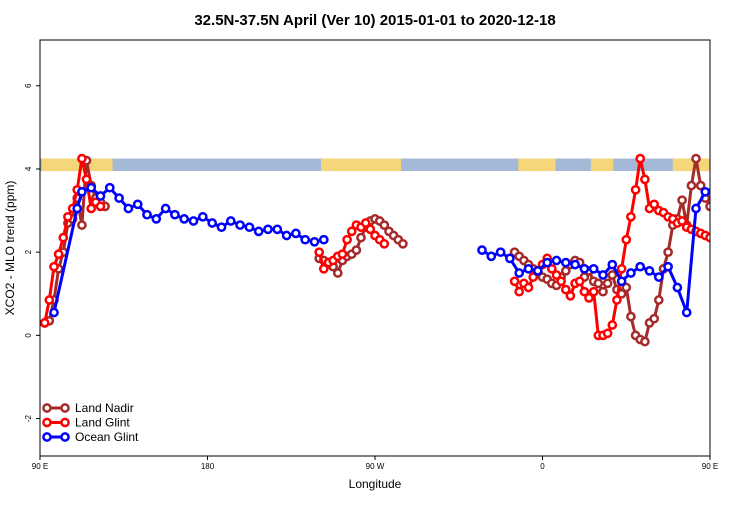  I want to click on x-tick-label: 180, so click(208, 466).